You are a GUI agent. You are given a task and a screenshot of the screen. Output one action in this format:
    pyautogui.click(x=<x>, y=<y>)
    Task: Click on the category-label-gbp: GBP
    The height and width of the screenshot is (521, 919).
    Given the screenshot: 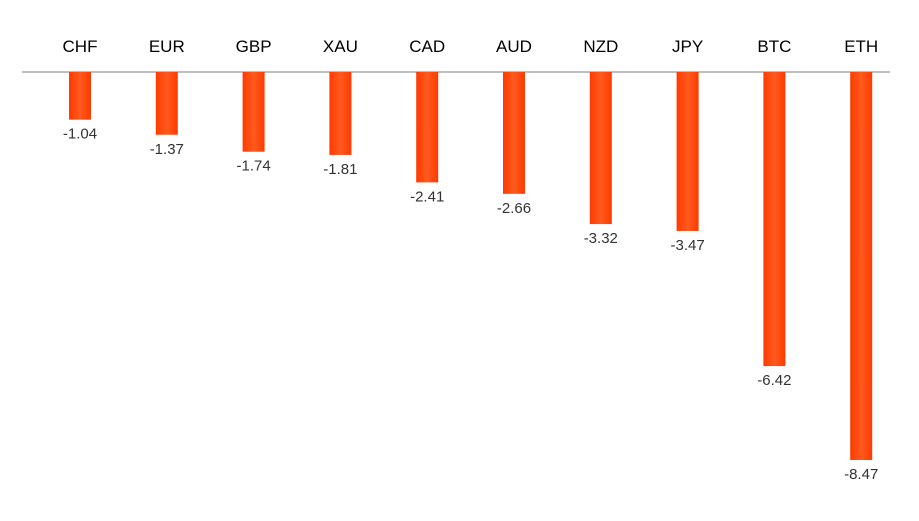 What is the action you would take?
    pyautogui.click(x=254, y=46)
    